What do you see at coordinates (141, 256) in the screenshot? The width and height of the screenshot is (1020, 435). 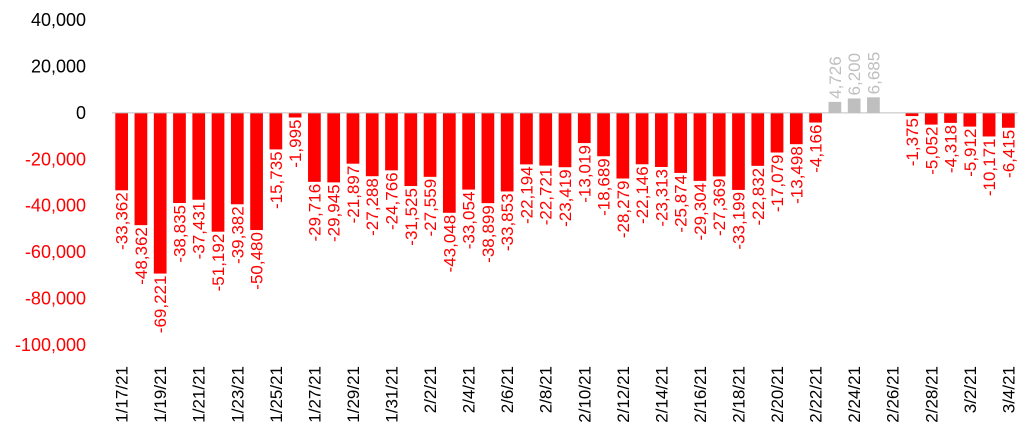 I see `data-label: -48,362` at bounding box center [141, 256].